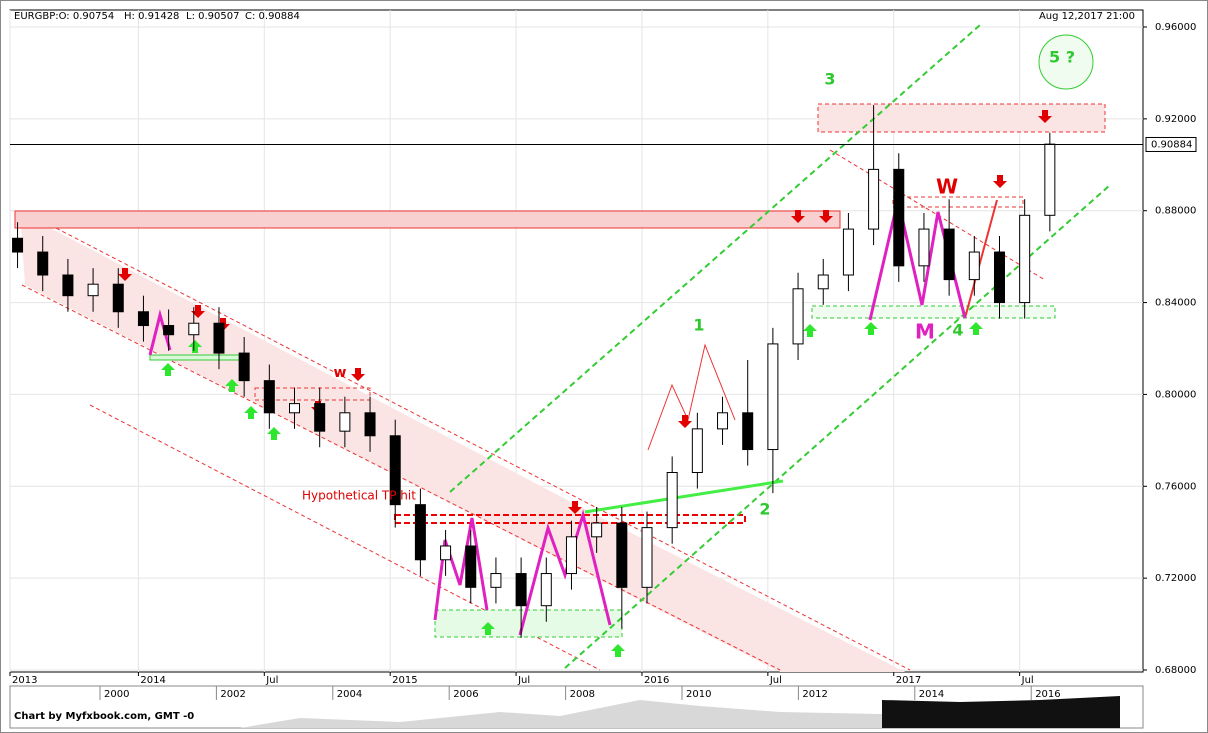  I want to click on x-tick-label: 2015, so click(404, 680).